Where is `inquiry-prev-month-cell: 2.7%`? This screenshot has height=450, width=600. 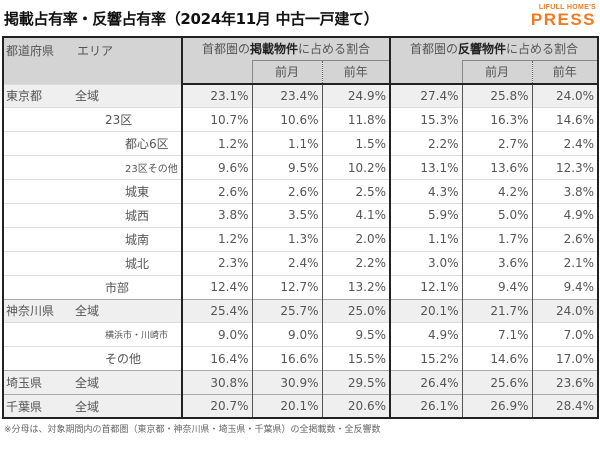 inquiry-prev-month-cell: 2.7% is located at coordinates (497, 143).